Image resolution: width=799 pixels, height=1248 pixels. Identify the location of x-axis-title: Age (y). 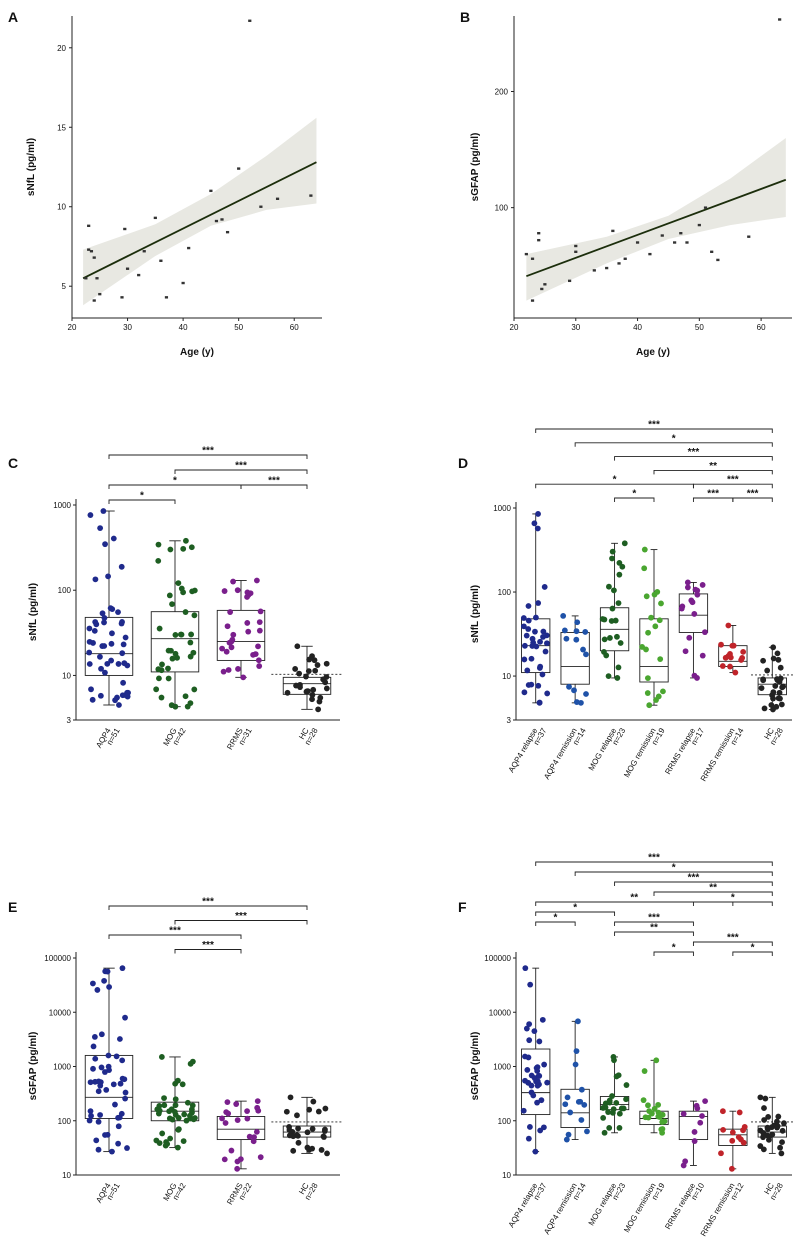
(197, 352).